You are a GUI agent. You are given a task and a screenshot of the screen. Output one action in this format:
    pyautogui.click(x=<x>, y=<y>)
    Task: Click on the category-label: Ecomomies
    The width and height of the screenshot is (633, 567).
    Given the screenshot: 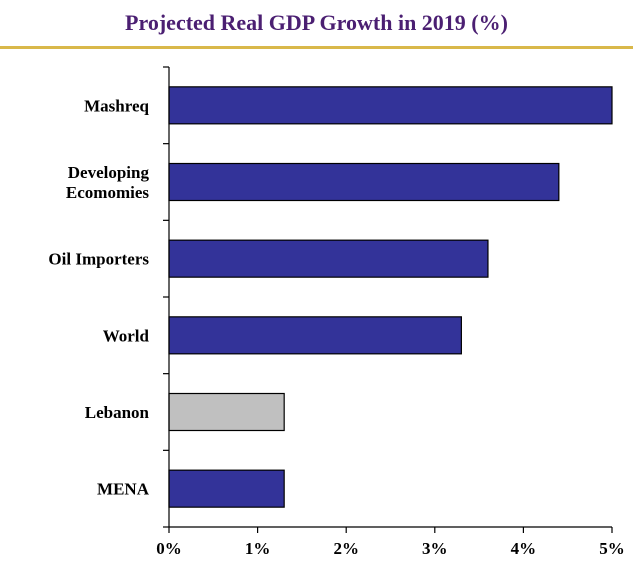 What is the action you would take?
    pyautogui.click(x=107, y=192)
    